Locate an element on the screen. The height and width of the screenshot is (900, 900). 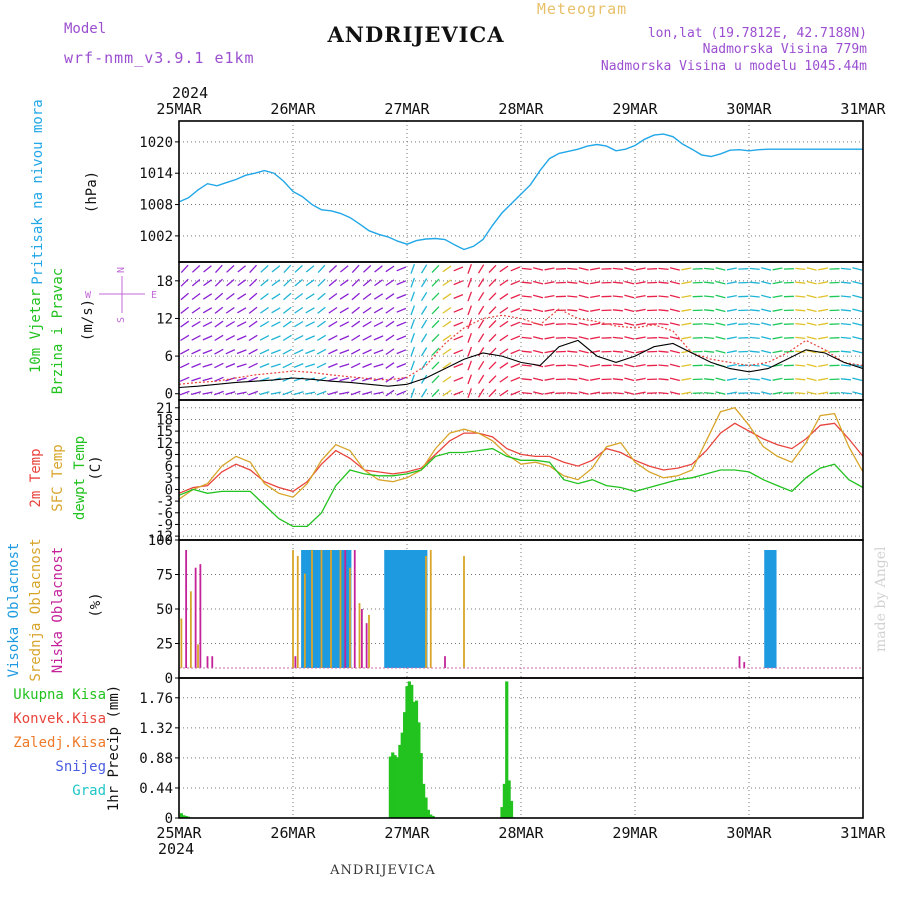
top-date-label: 31MAR is located at coordinates (863, 109).